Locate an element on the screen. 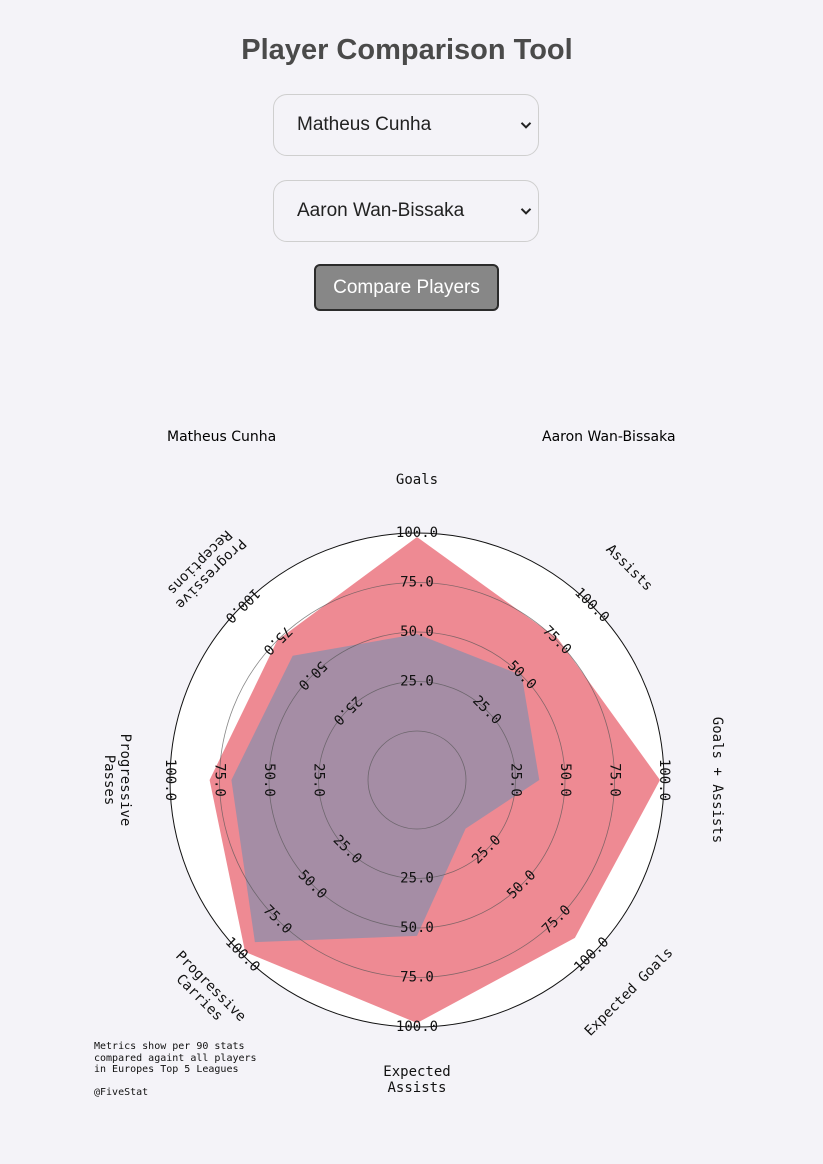 This screenshot has height=1164, width=823. compare-players-button: Compare Players is located at coordinates (406, 287).